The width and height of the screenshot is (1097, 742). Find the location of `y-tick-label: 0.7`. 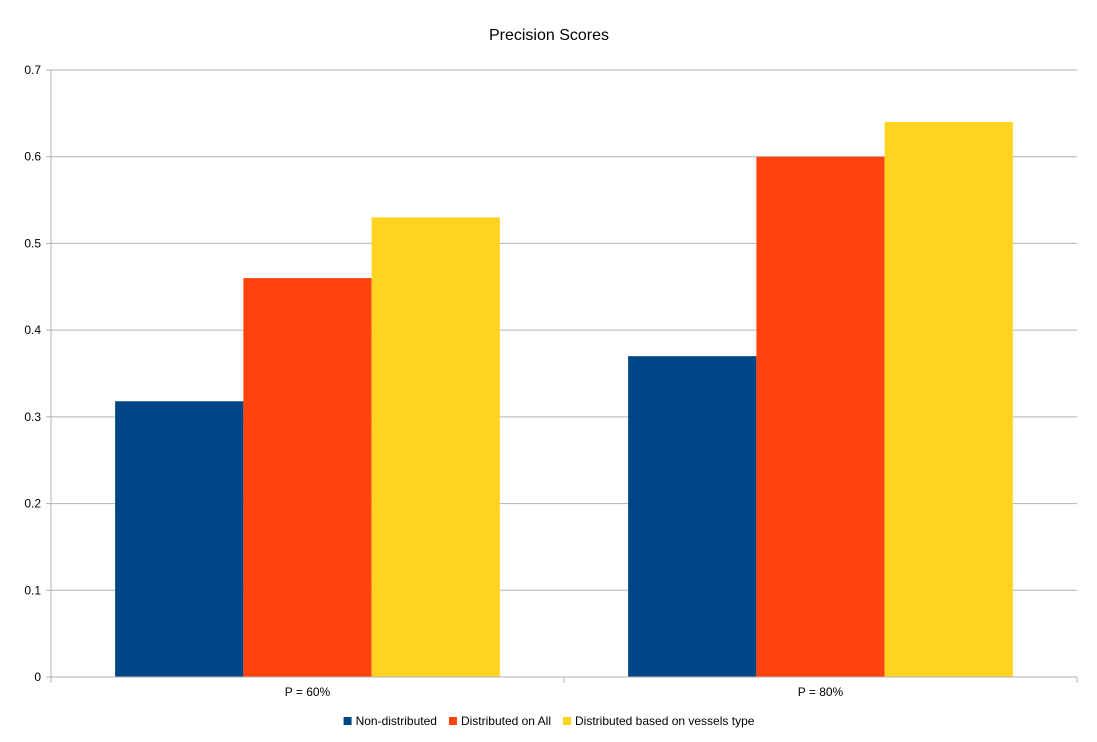

y-tick-label: 0.7 is located at coordinates (32, 70).